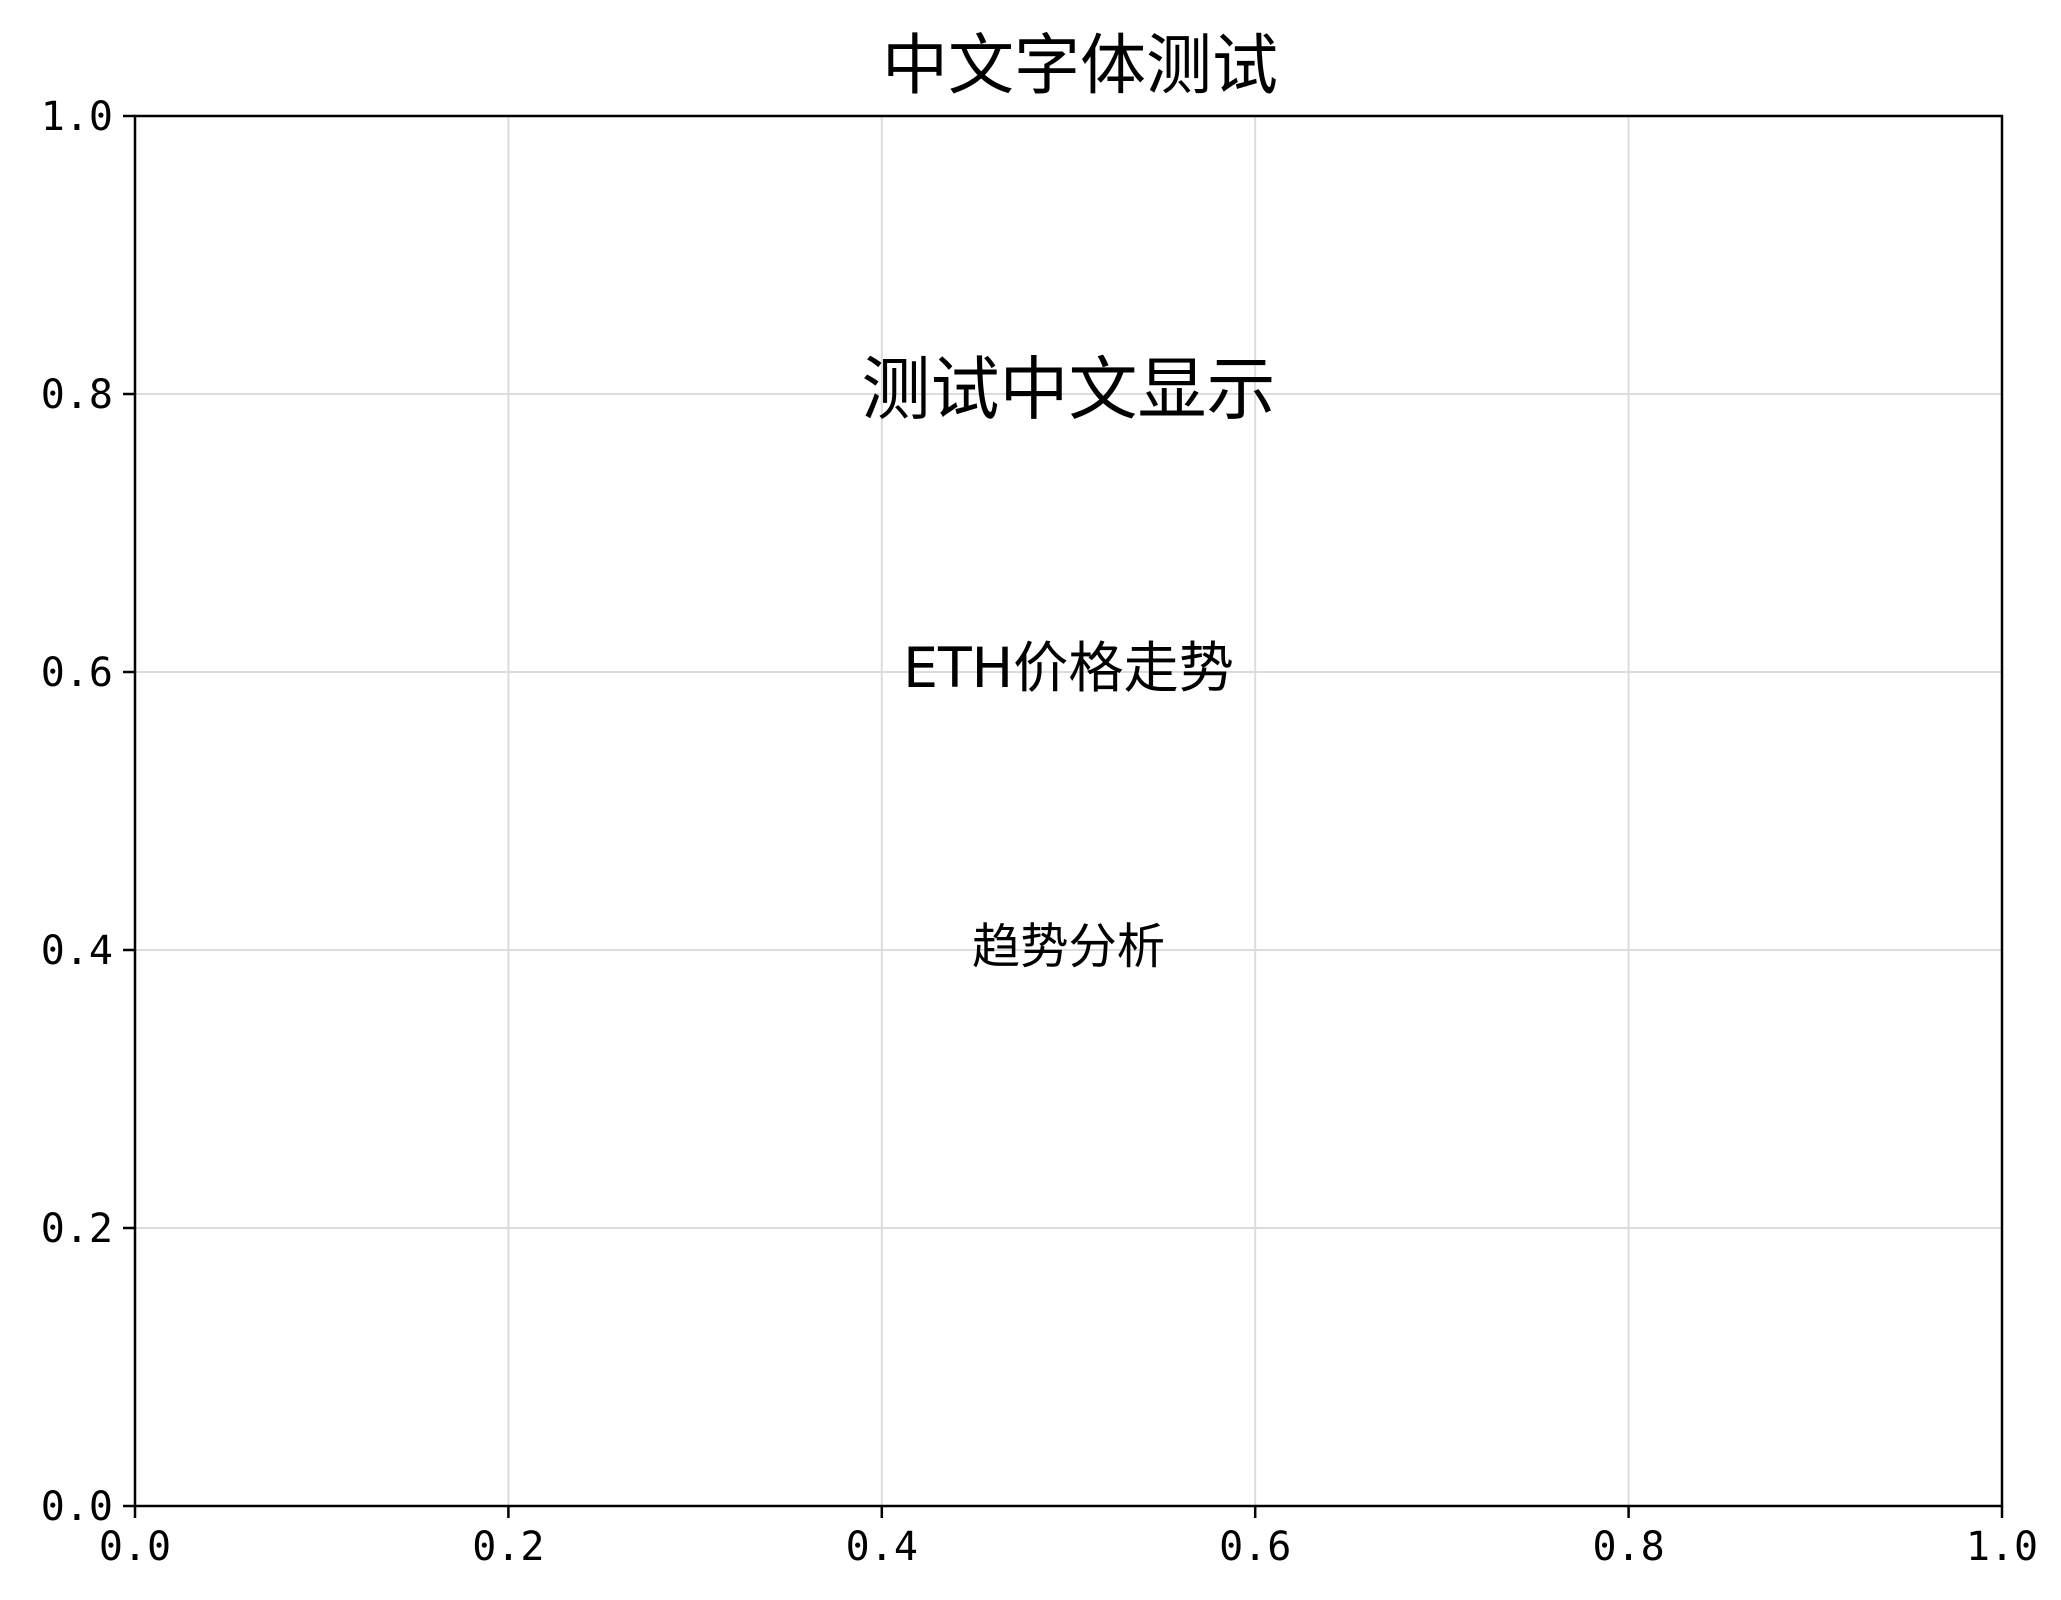  What do you see at coordinates (1080, 65) in the screenshot?
I see `chart-title: 中文字体测试` at bounding box center [1080, 65].